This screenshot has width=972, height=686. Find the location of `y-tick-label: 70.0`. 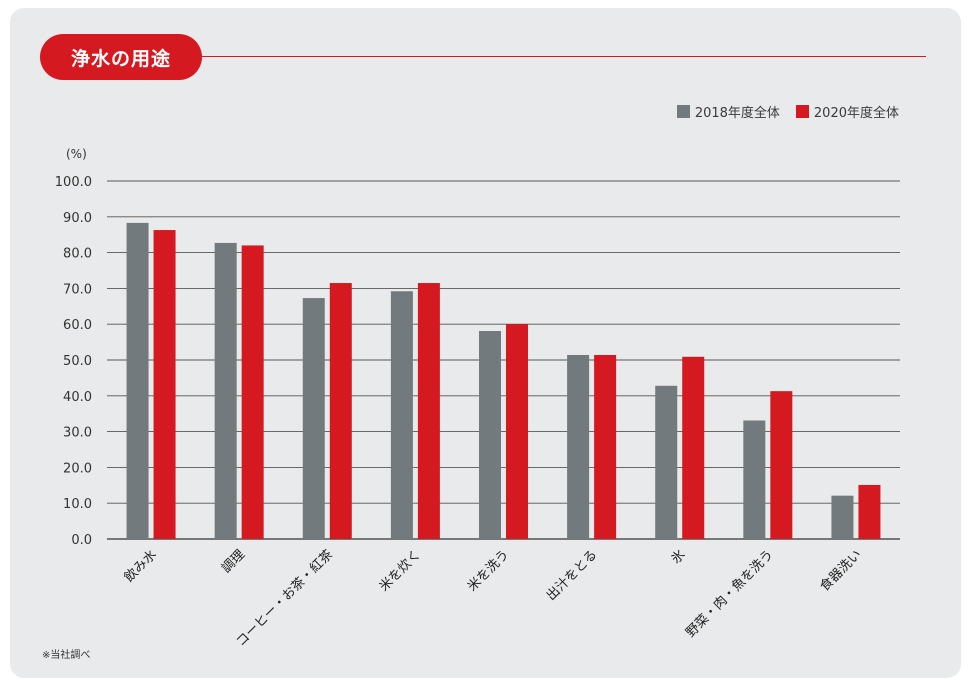

y-tick-label: 70.0 is located at coordinates (77, 289).